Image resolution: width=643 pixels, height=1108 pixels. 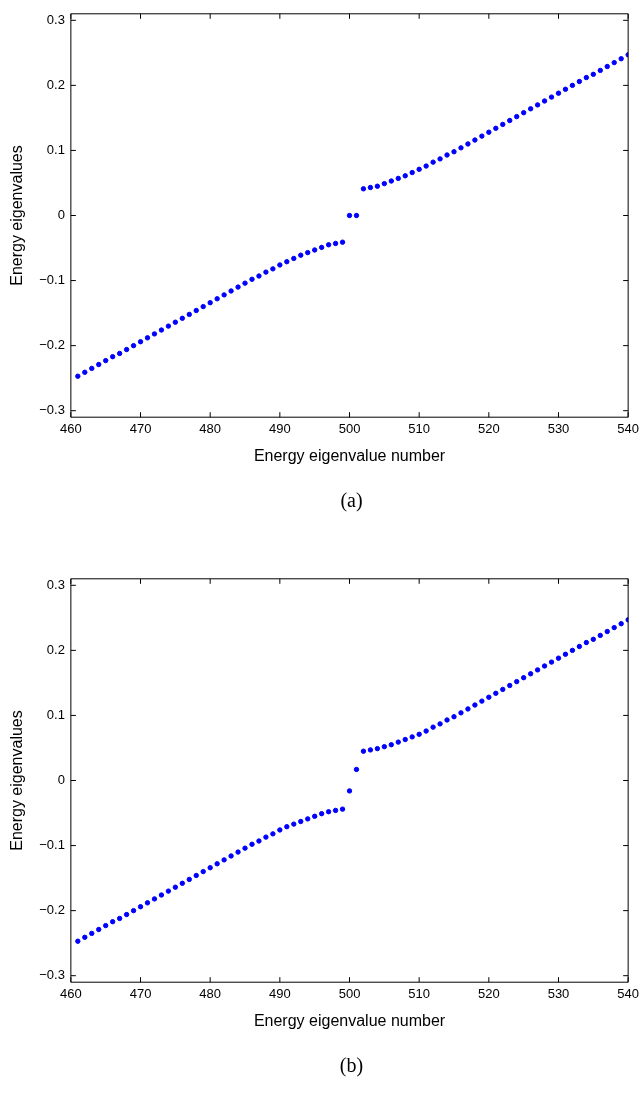 What do you see at coordinates (351, 501) in the screenshot?
I see `text: (a)` at bounding box center [351, 501].